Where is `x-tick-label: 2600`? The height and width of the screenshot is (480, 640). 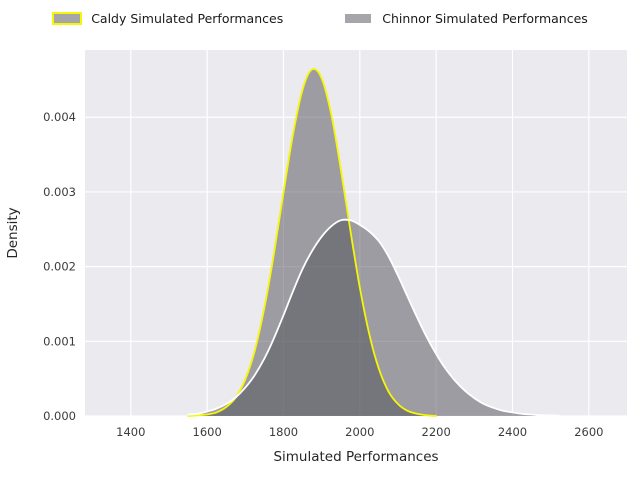
x-tick-label: 2600 is located at coordinates (588, 432).